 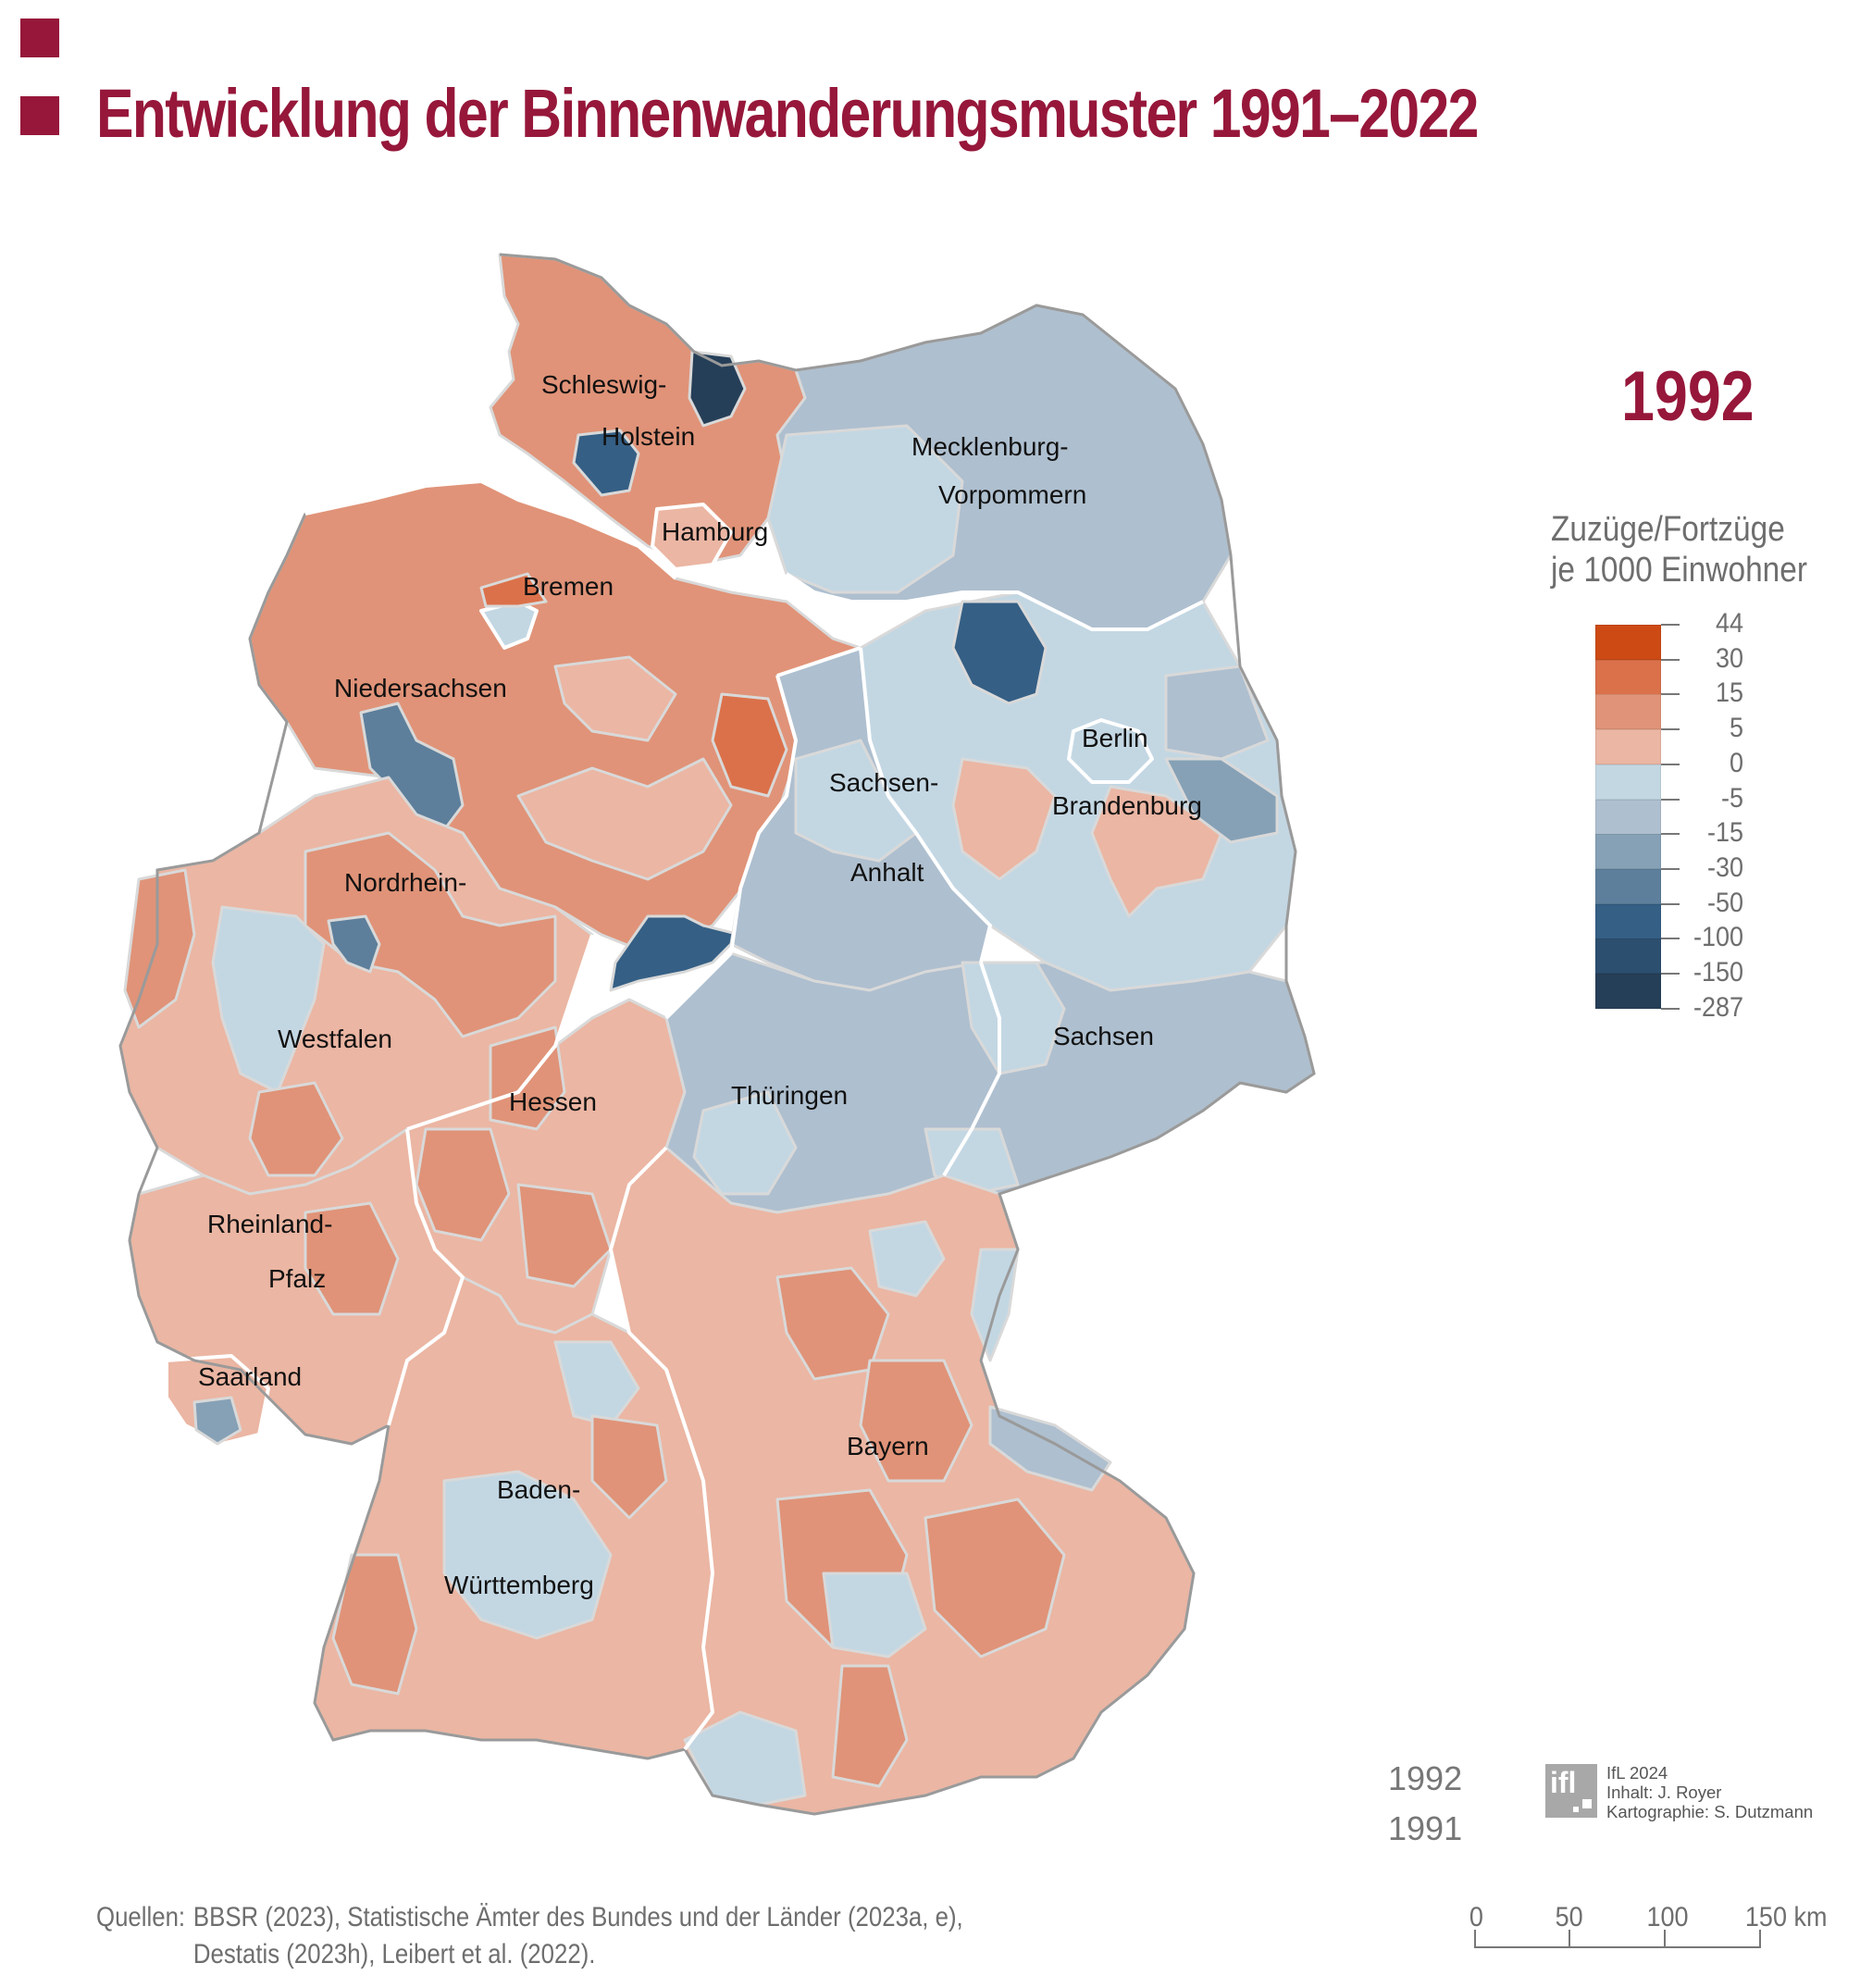 What do you see at coordinates (296, 1129) in the screenshot?
I see `district-orange-nrw2` at bounding box center [296, 1129].